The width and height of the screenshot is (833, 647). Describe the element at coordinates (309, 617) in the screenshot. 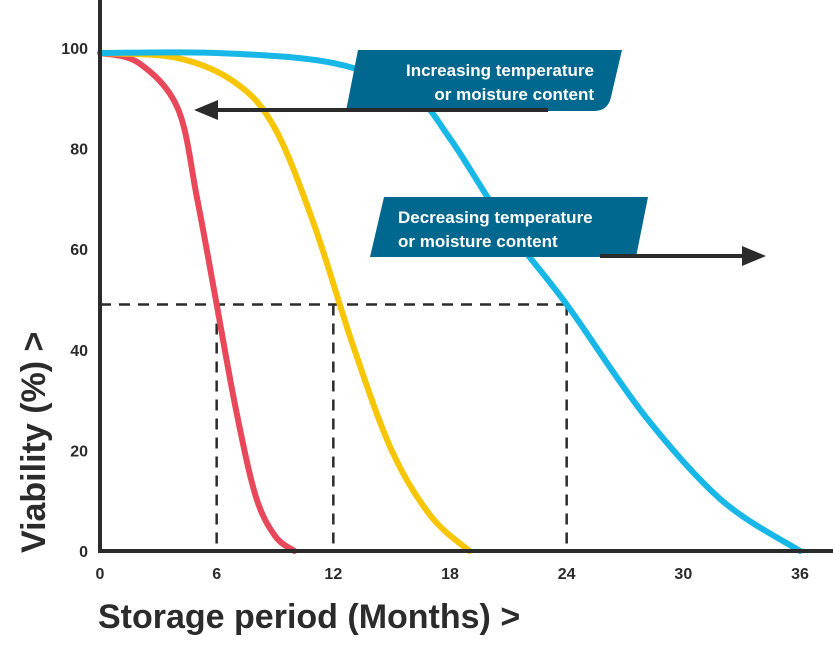

I see `x-axis-title: Storage period (Months) >` at that location.